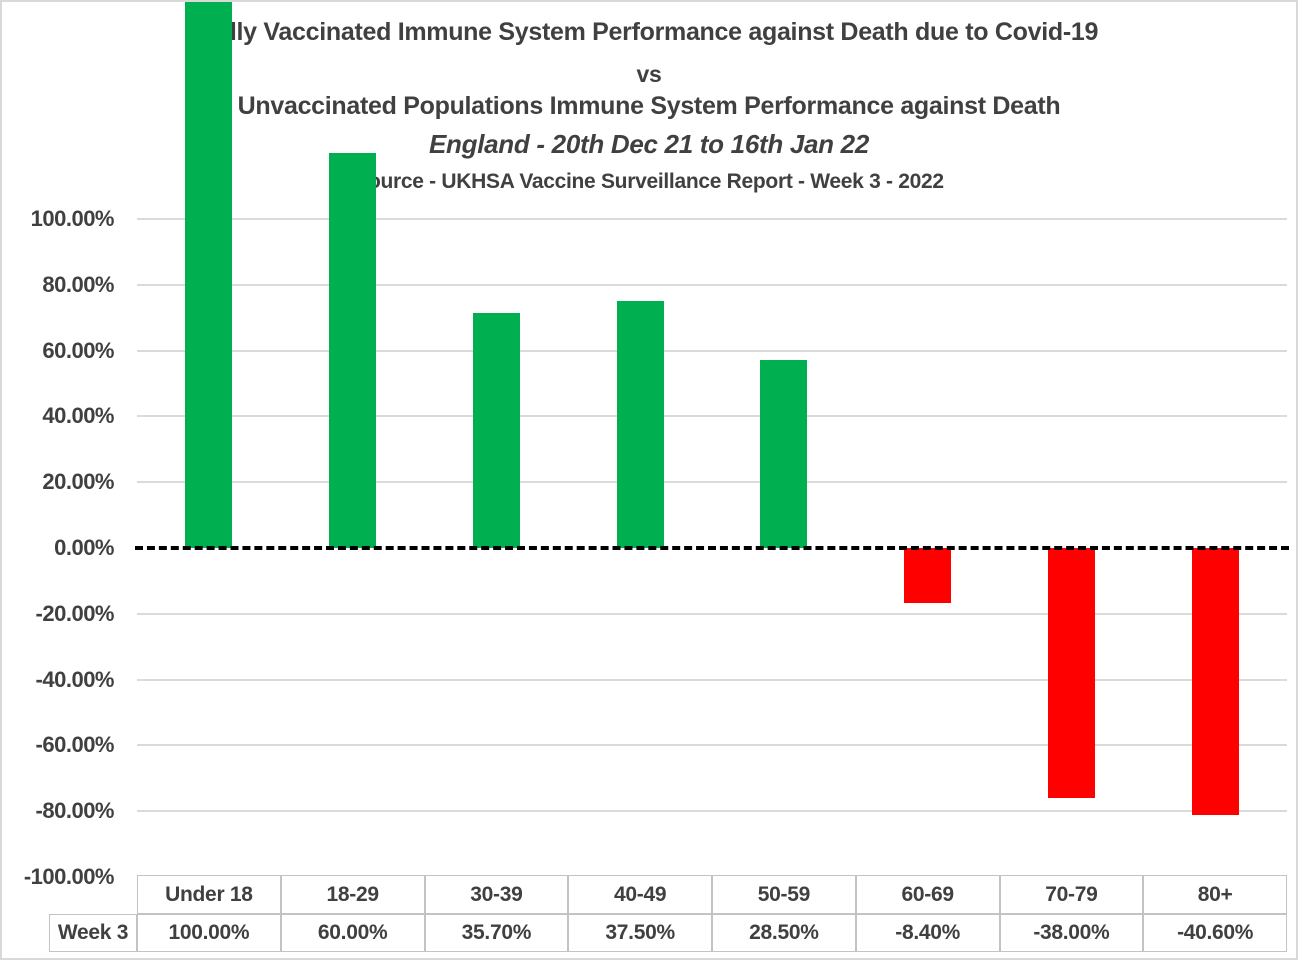 The image size is (1298, 960). Describe the element at coordinates (1215, 894) in the screenshot. I see `table-header-80: 80+` at that location.